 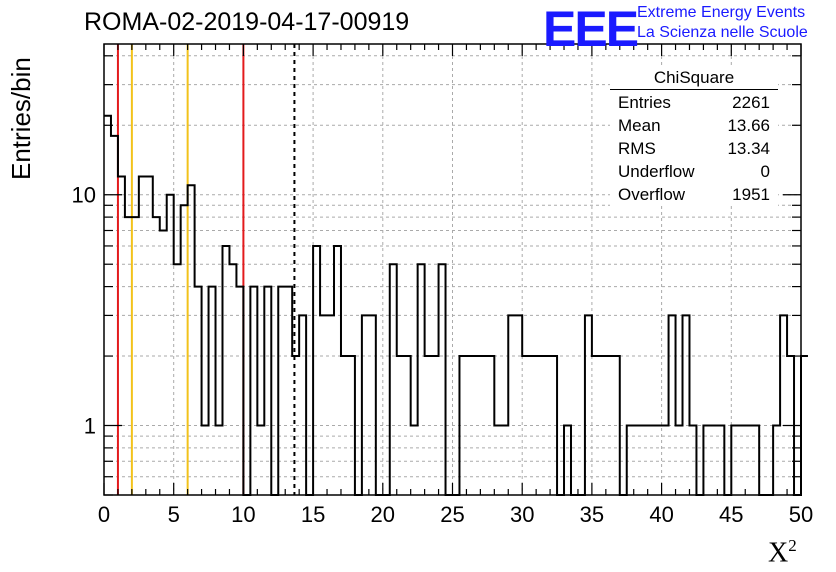 I want to click on logo-line-2: La Scienza nelle Scuole, so click(x=722, y=32).